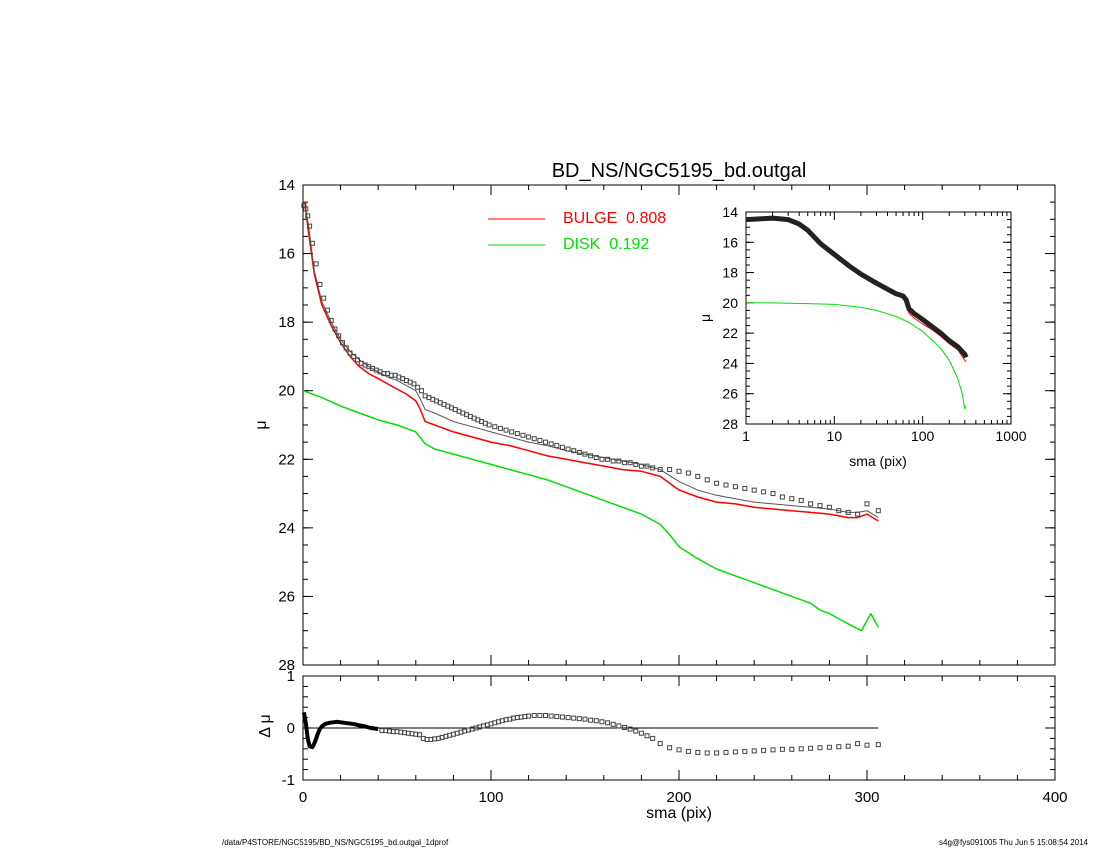 The width and height of the screenshot is (1100, 850). Describe the element at coordinates (730, 242) in the screenshot. I see `inset-y-tick-label: 16` at that location.